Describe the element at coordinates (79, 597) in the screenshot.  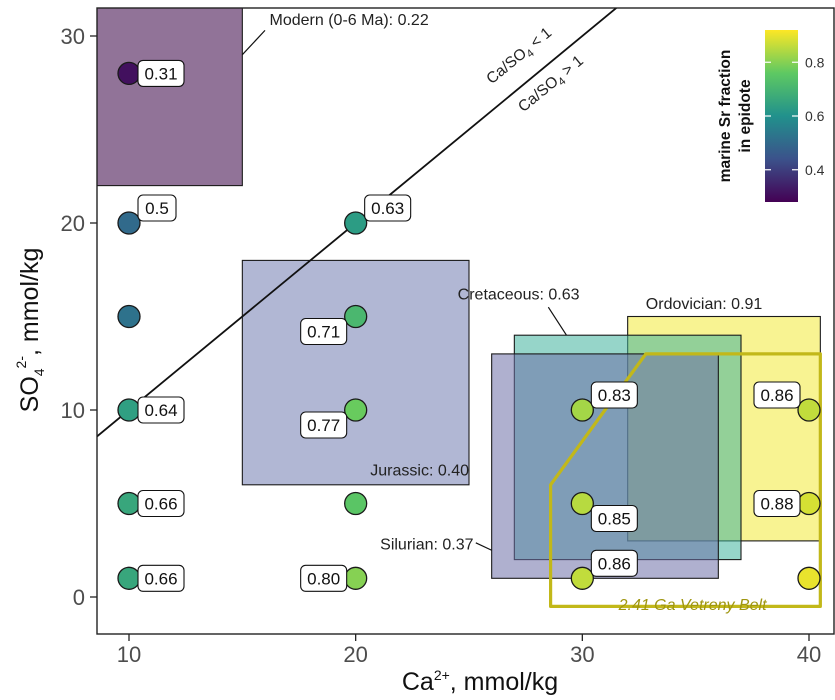
I see `y-tick-label: 0` at that location.